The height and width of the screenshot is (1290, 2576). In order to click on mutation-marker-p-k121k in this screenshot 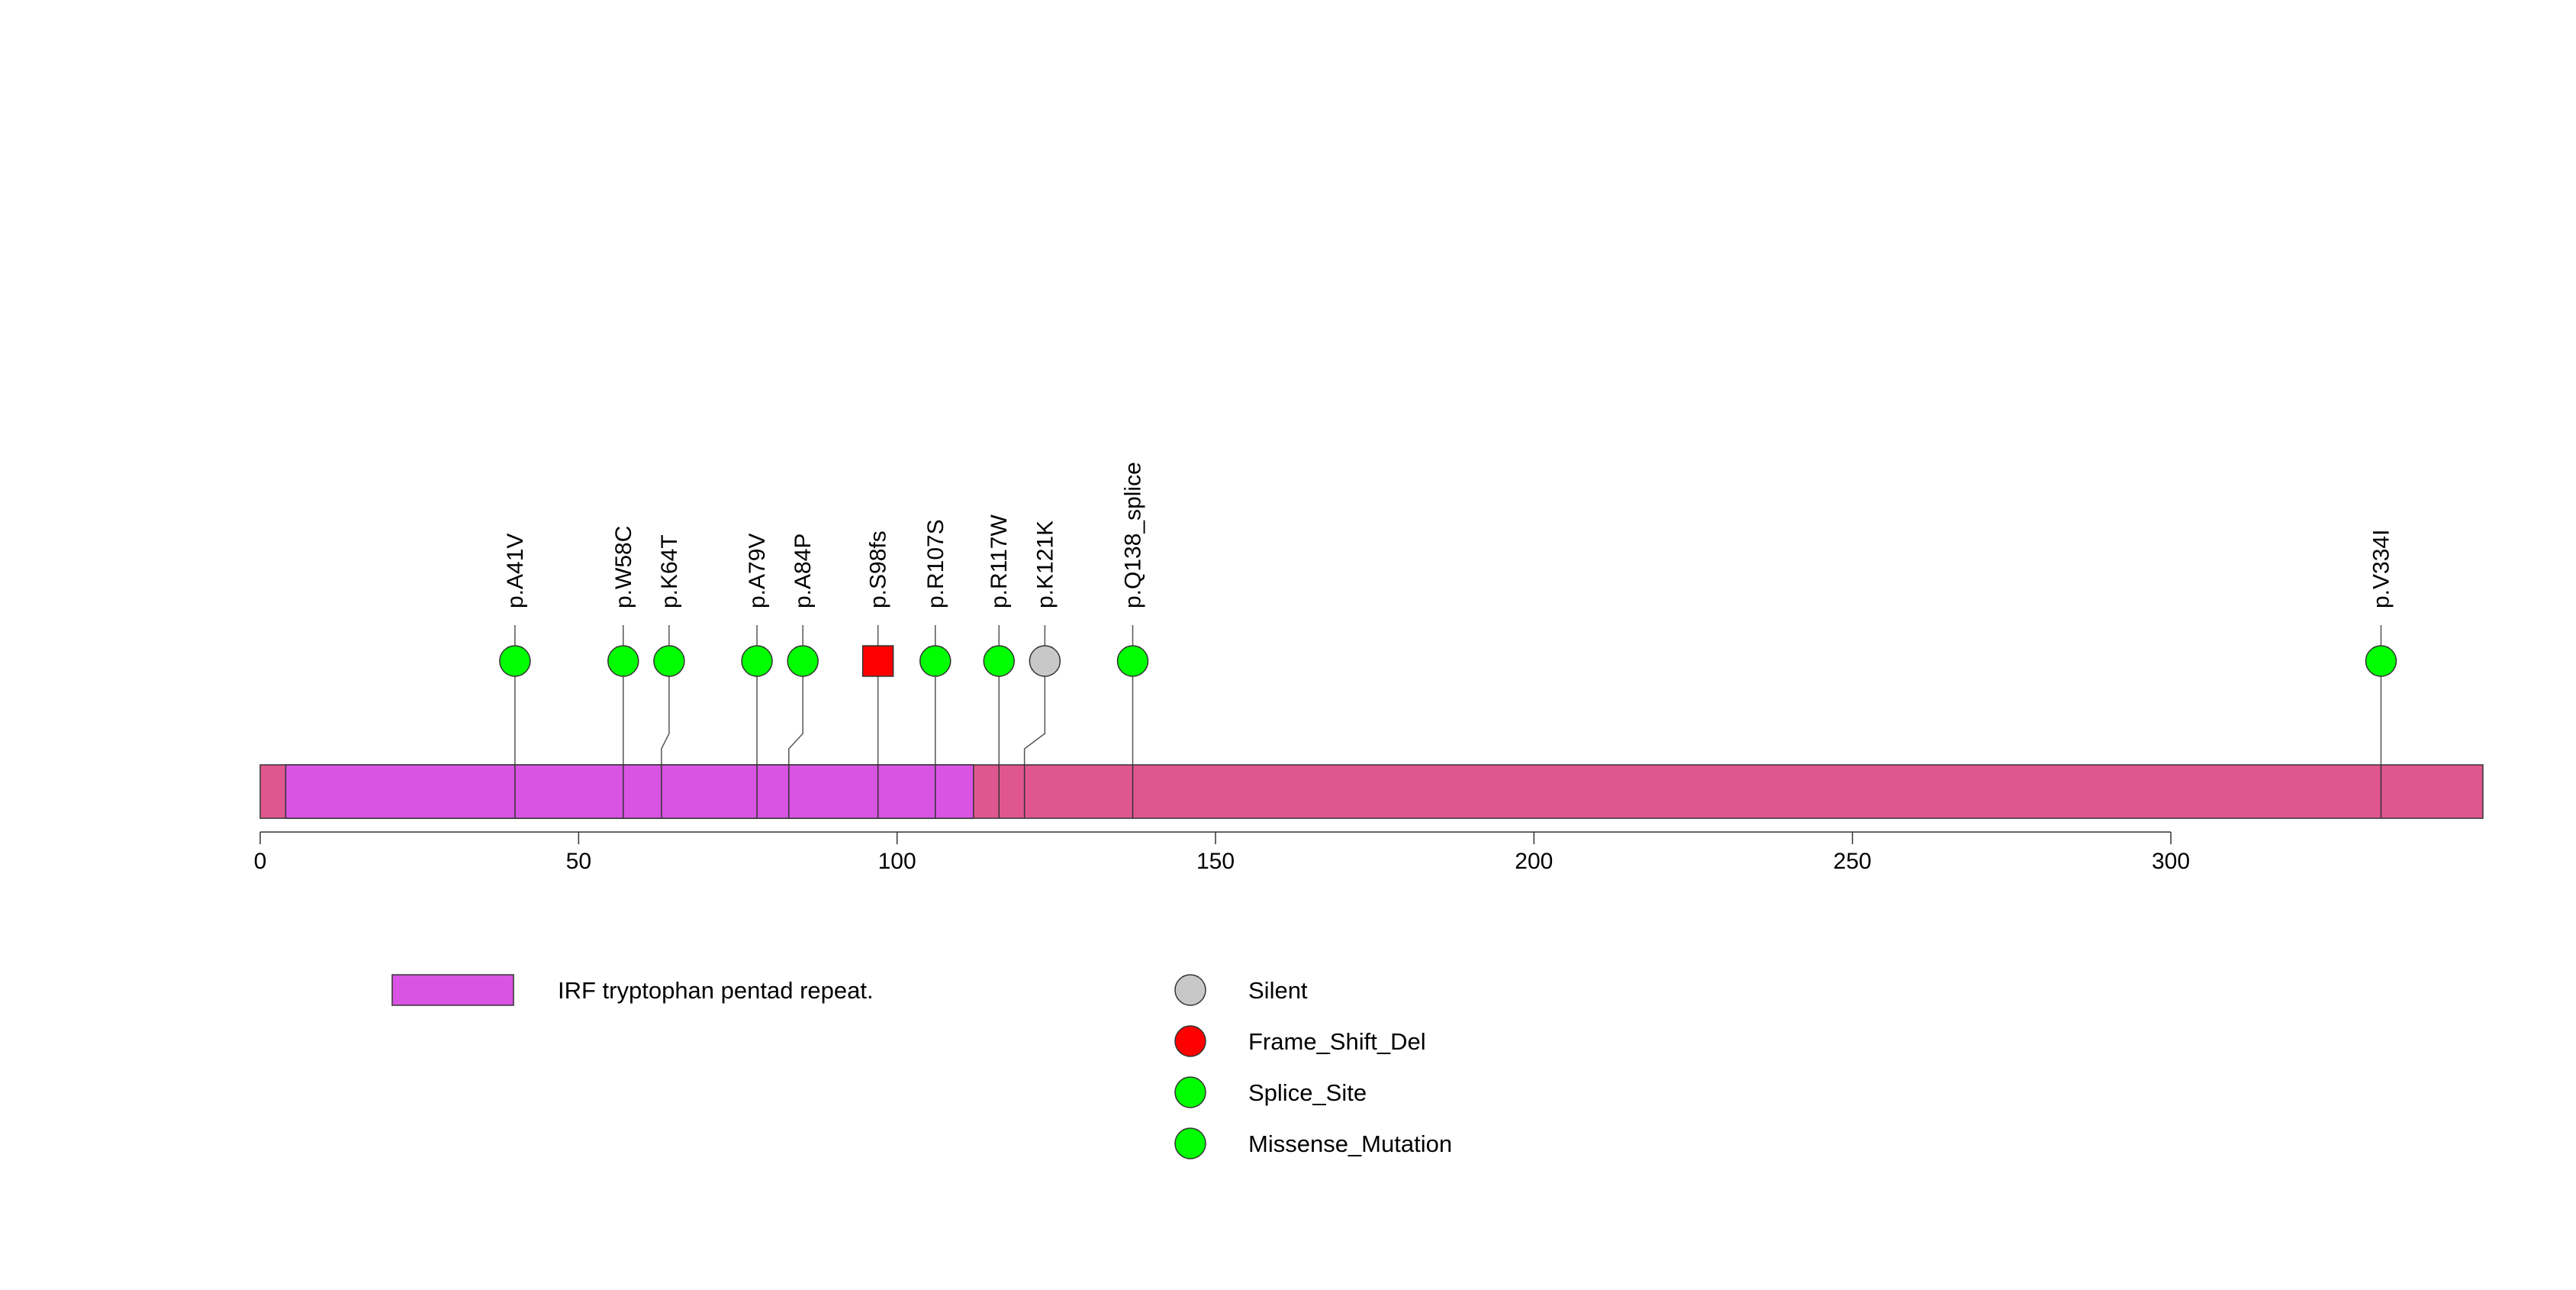, I will do `click(1045, 661)`.